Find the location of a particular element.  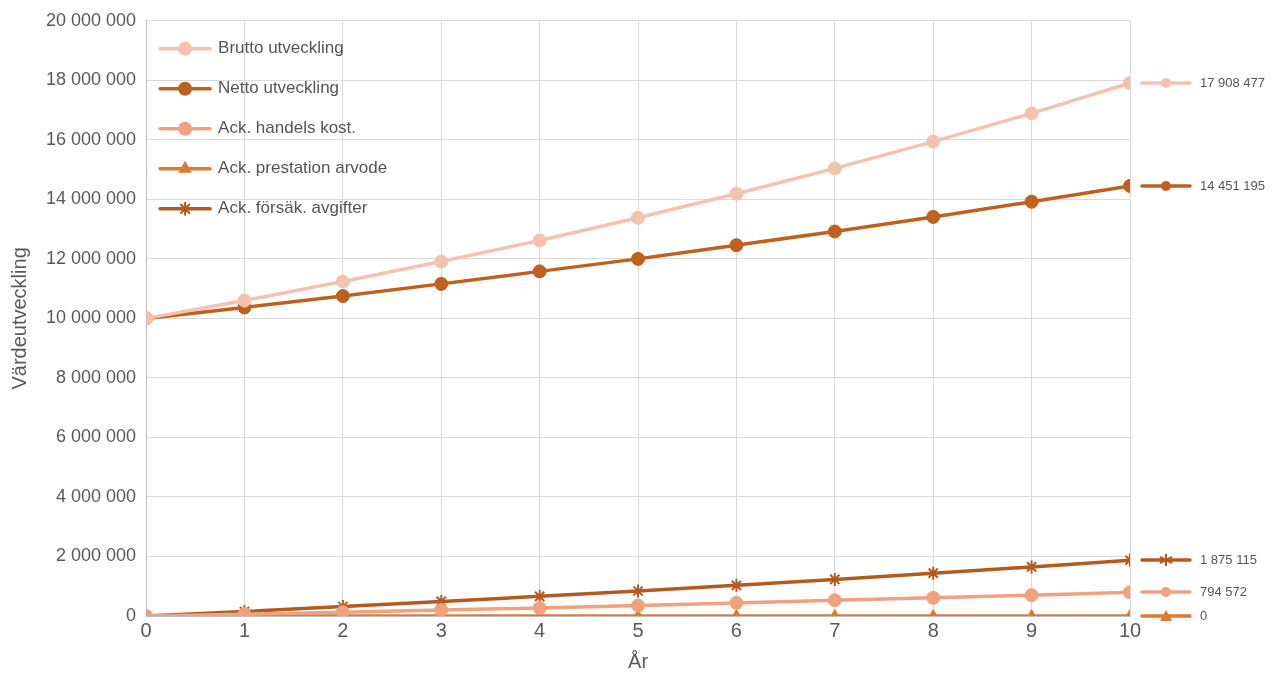

y-tick-label: 0 is located at coordinates (131, 614).